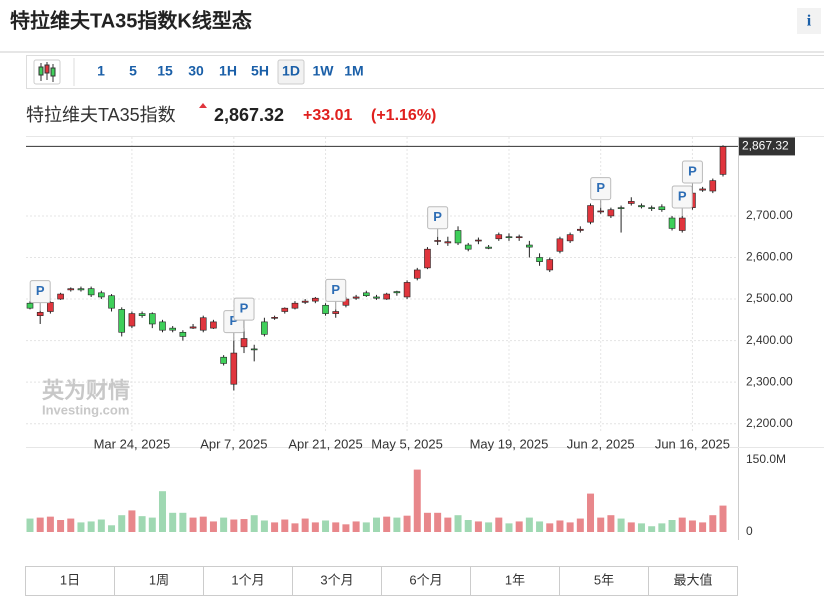 The image size is (824, 606). What do you see at coordinates (336, 579) in the screenshot?
I see `range-button: 3个月` at bounding box center [336, 579].